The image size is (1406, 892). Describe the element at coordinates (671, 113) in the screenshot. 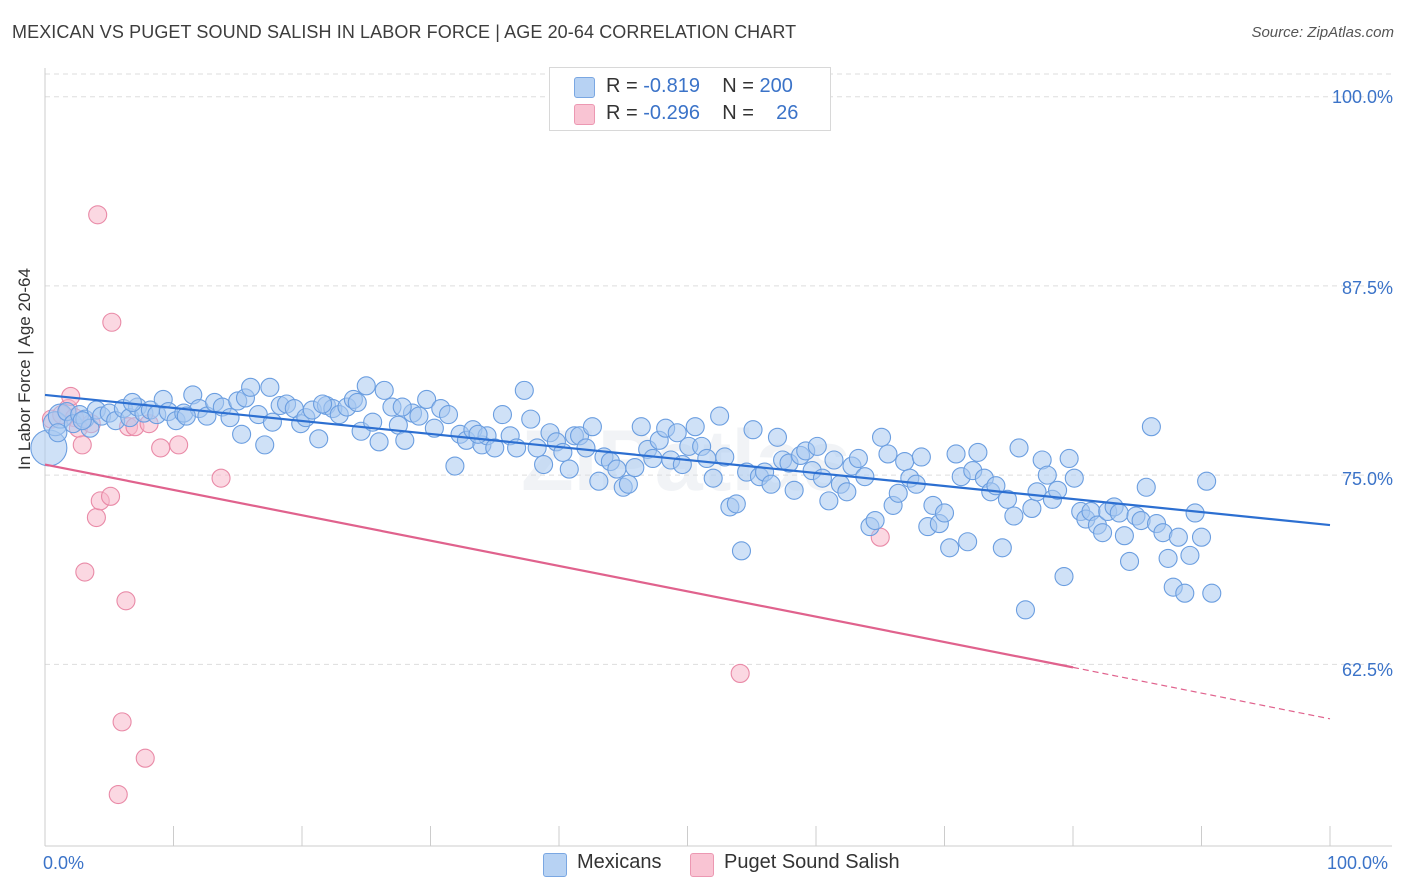

I see `legend-r-value: -0.296` at that location.